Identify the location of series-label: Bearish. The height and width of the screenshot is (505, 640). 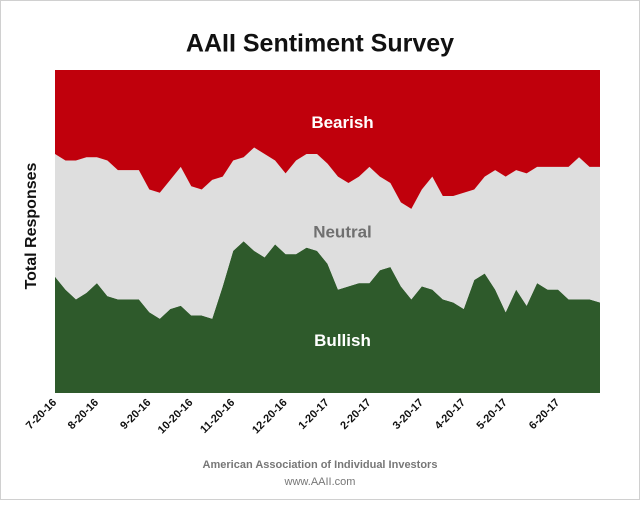
(342, 122).